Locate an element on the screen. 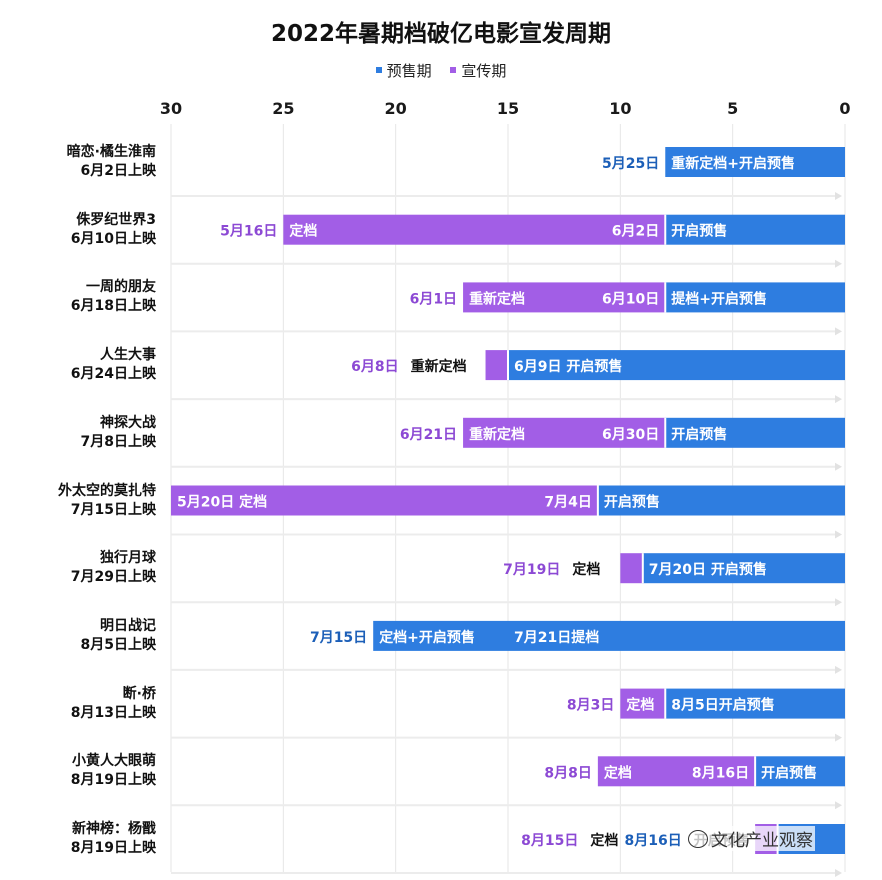 This screenshot has height=880, width=882. movie-label: 明日战记 8月5日上映 is located at coordinates (118, 636).